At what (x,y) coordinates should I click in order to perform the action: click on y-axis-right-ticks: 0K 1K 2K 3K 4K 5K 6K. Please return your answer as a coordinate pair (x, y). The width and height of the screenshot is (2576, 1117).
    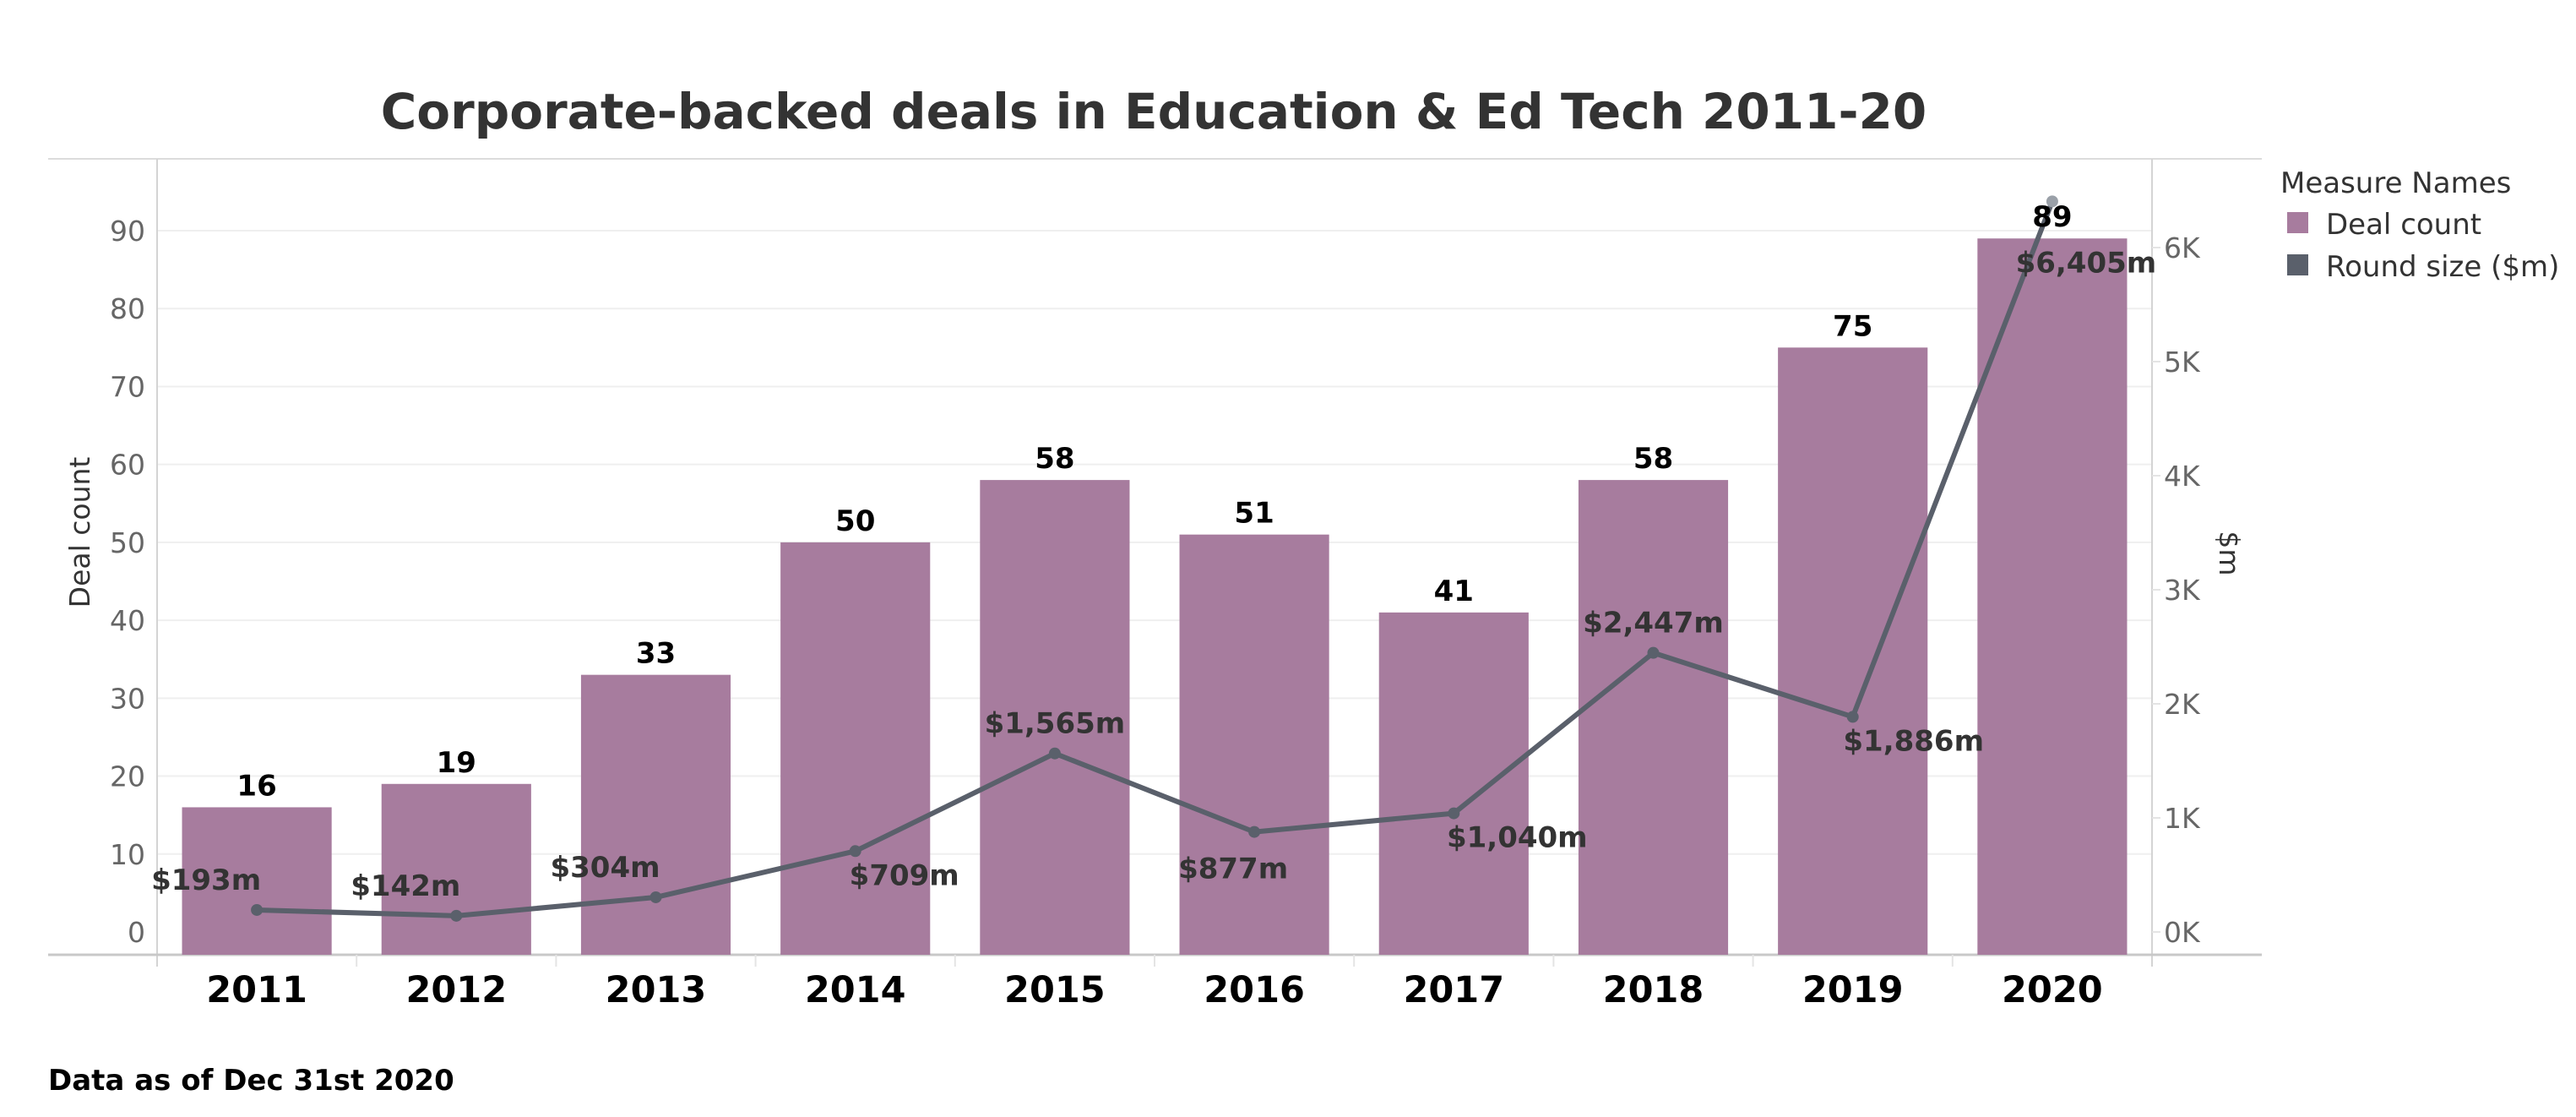
    Looking at the image, I should click on (2176, 590).